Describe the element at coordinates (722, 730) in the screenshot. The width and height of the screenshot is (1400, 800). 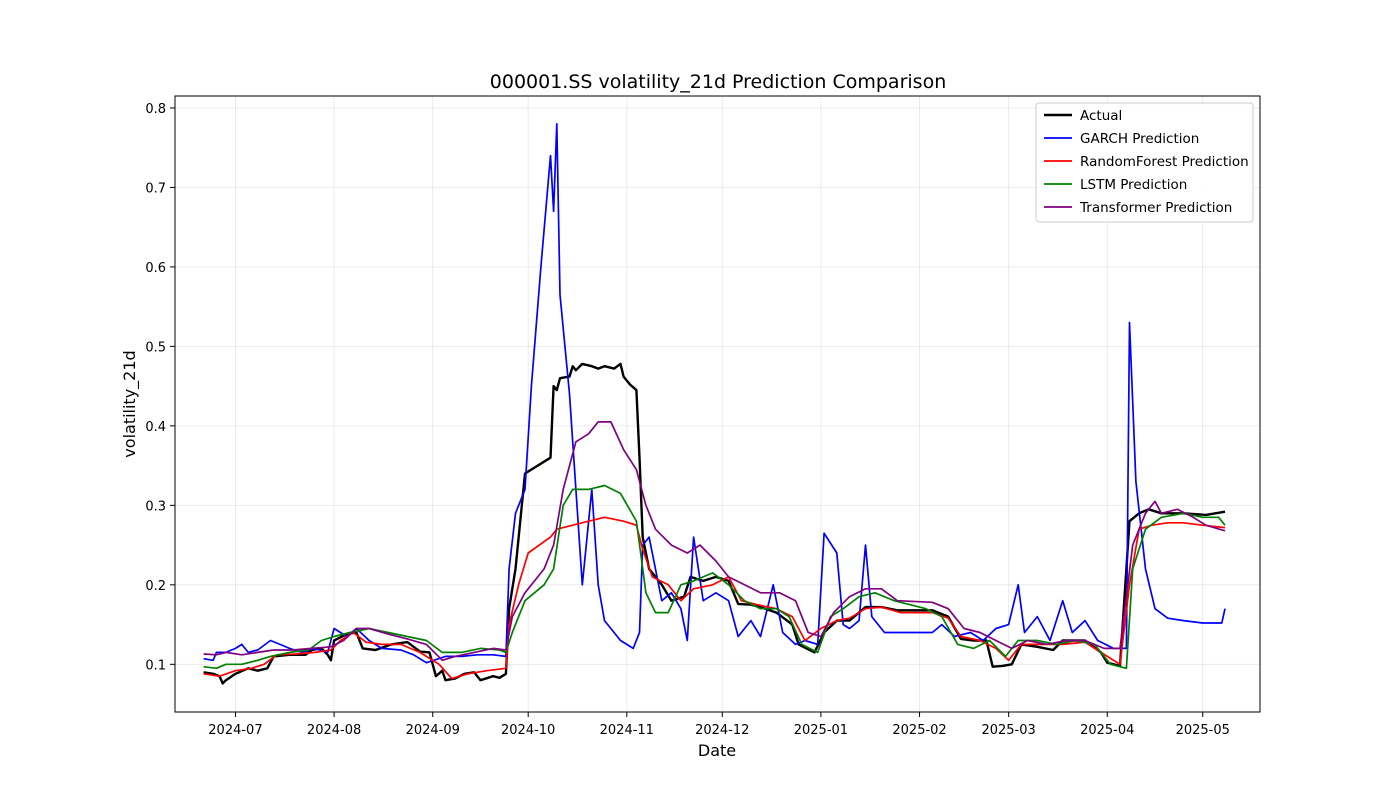
I see `x-tick-label: 2024-12` at that location.